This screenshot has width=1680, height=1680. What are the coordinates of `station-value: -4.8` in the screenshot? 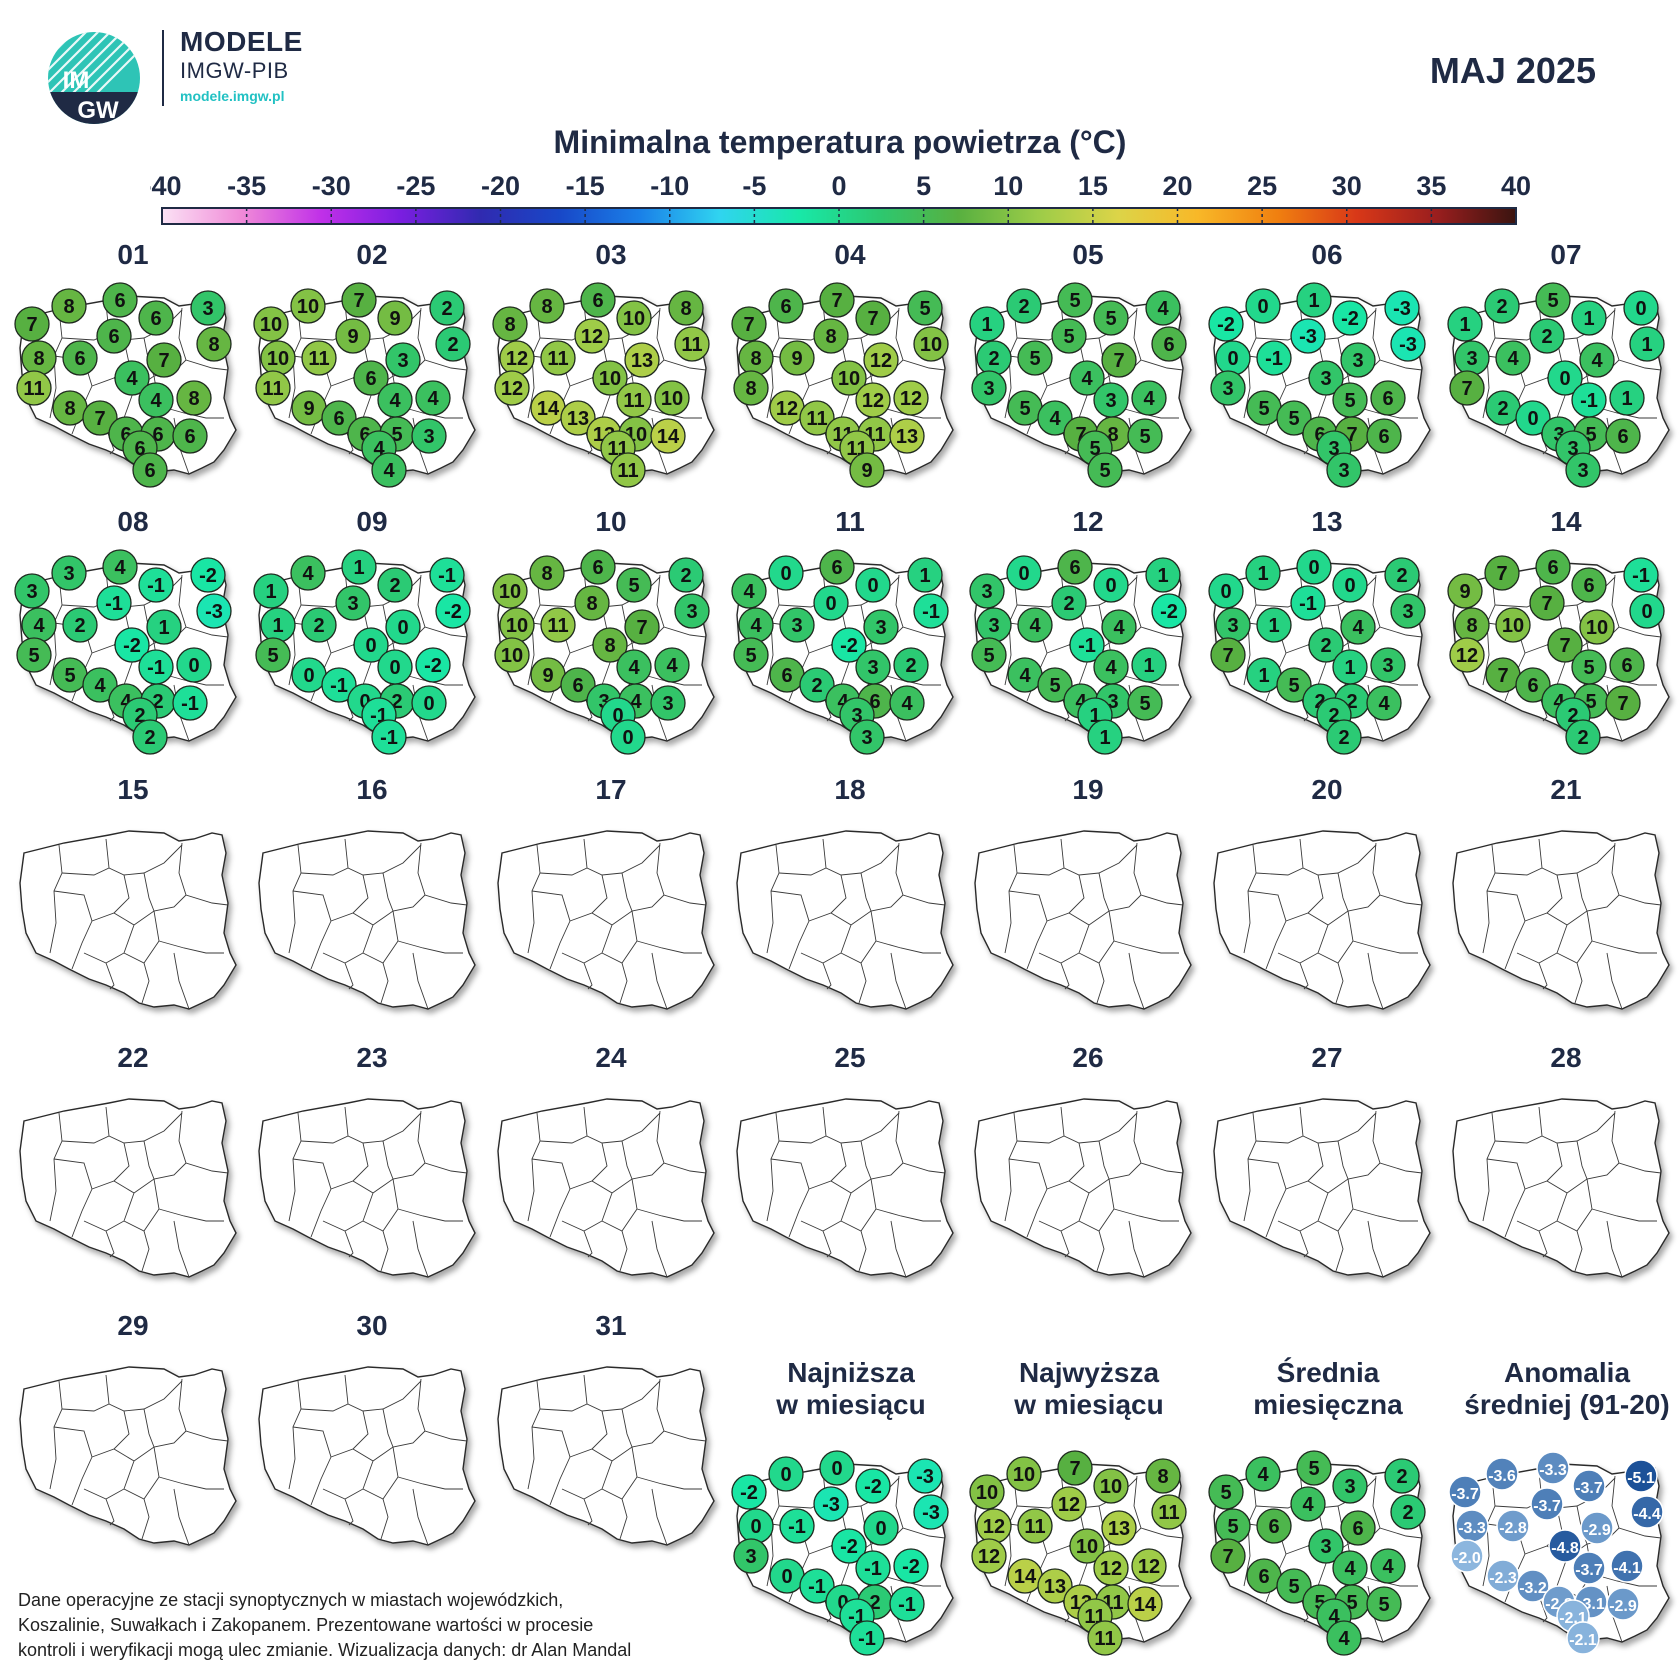 It's located at (1565, 1548).